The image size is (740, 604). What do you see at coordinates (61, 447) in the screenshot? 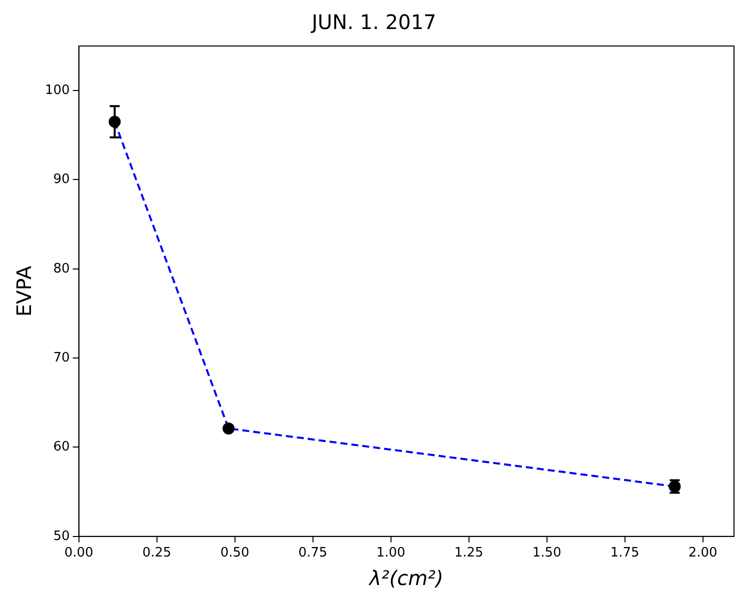
I see `y-tick-label: 60` at bounding box center [61, 447].